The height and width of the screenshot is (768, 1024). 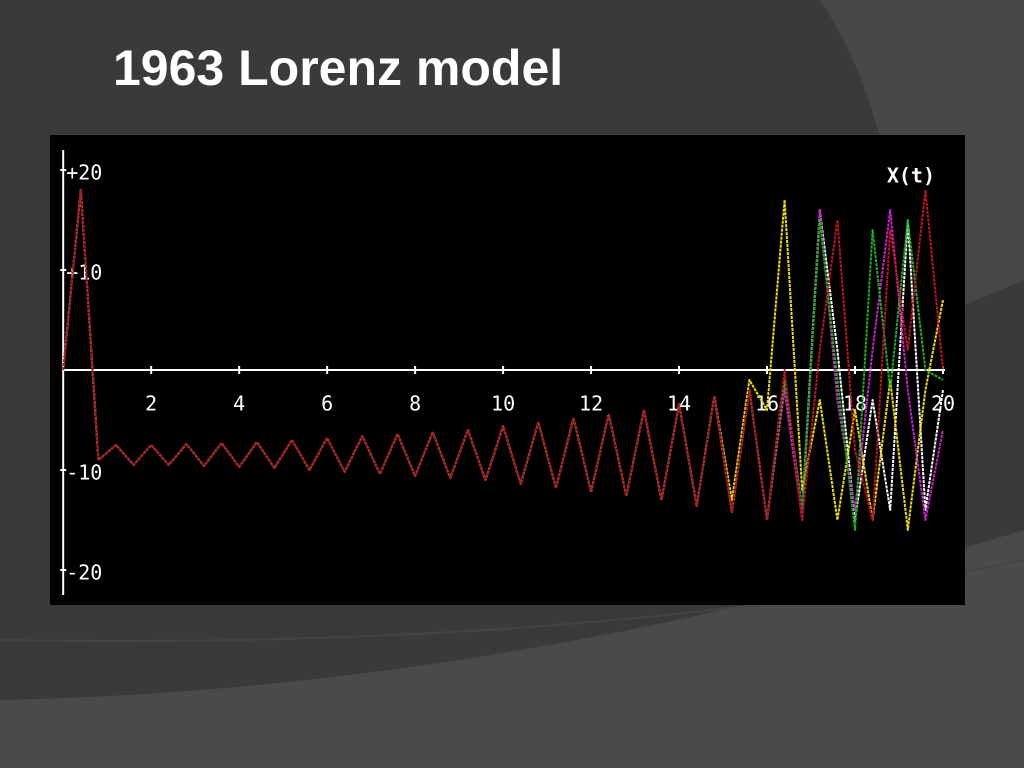 What do you see at coordinates (84, 173) in the screenshot?
I see `y-tick-label: +20` at bounding box center [84, 173].